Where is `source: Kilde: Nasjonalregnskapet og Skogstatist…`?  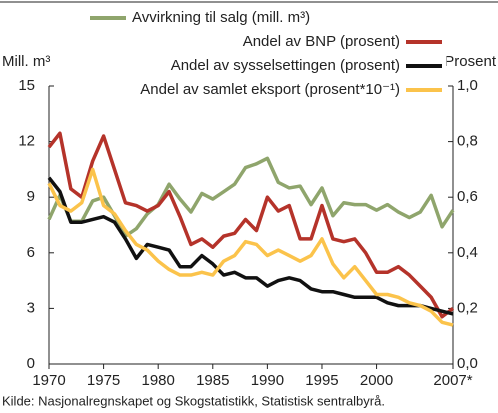 source: Kilde: Nasjonalregnskapet og Skogstatist… is located at coordinates (193, 400).